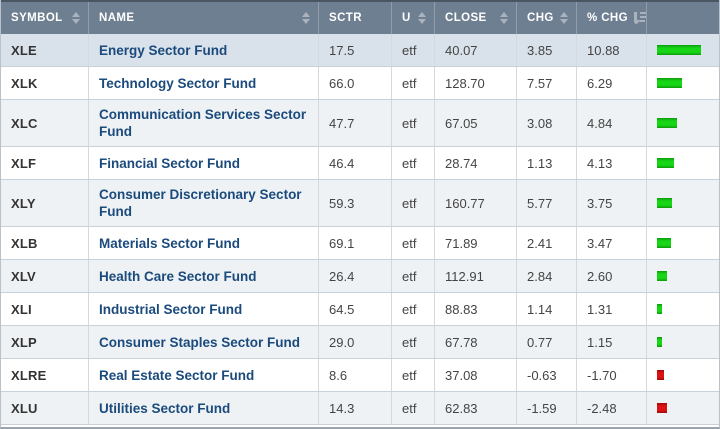  I want to click on fund-link: Utilities Sector Fund, so click(165, 408).